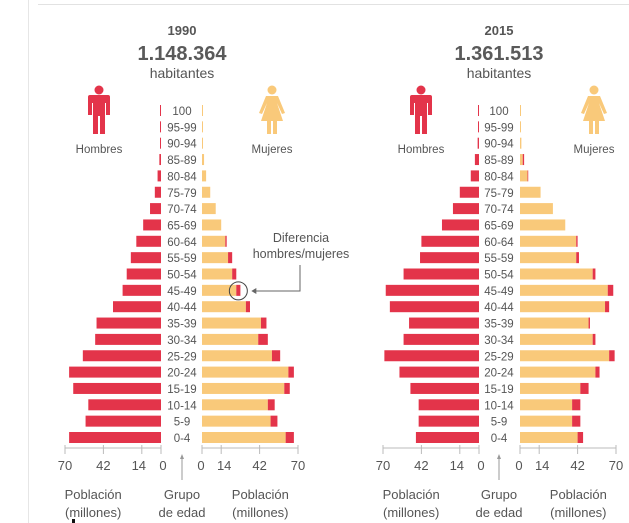 This screenshot has width=629, height=523. I want to click on women-tick-label: 42, so click(577, 465).